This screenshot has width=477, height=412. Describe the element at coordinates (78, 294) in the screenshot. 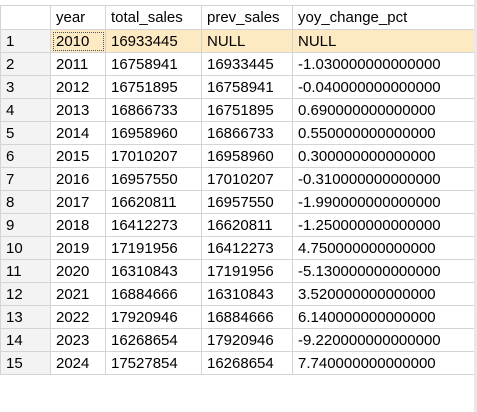

I see `cell-year: 2021` at that location.